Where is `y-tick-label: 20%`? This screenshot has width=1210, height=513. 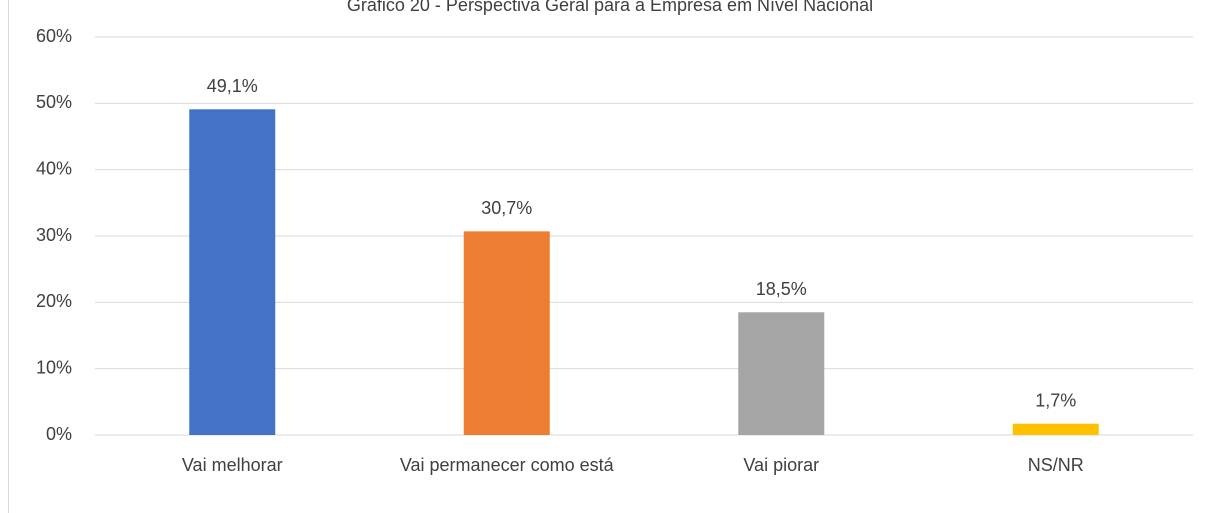 y-tick-label: 20% is located at coordinates (54, 301).